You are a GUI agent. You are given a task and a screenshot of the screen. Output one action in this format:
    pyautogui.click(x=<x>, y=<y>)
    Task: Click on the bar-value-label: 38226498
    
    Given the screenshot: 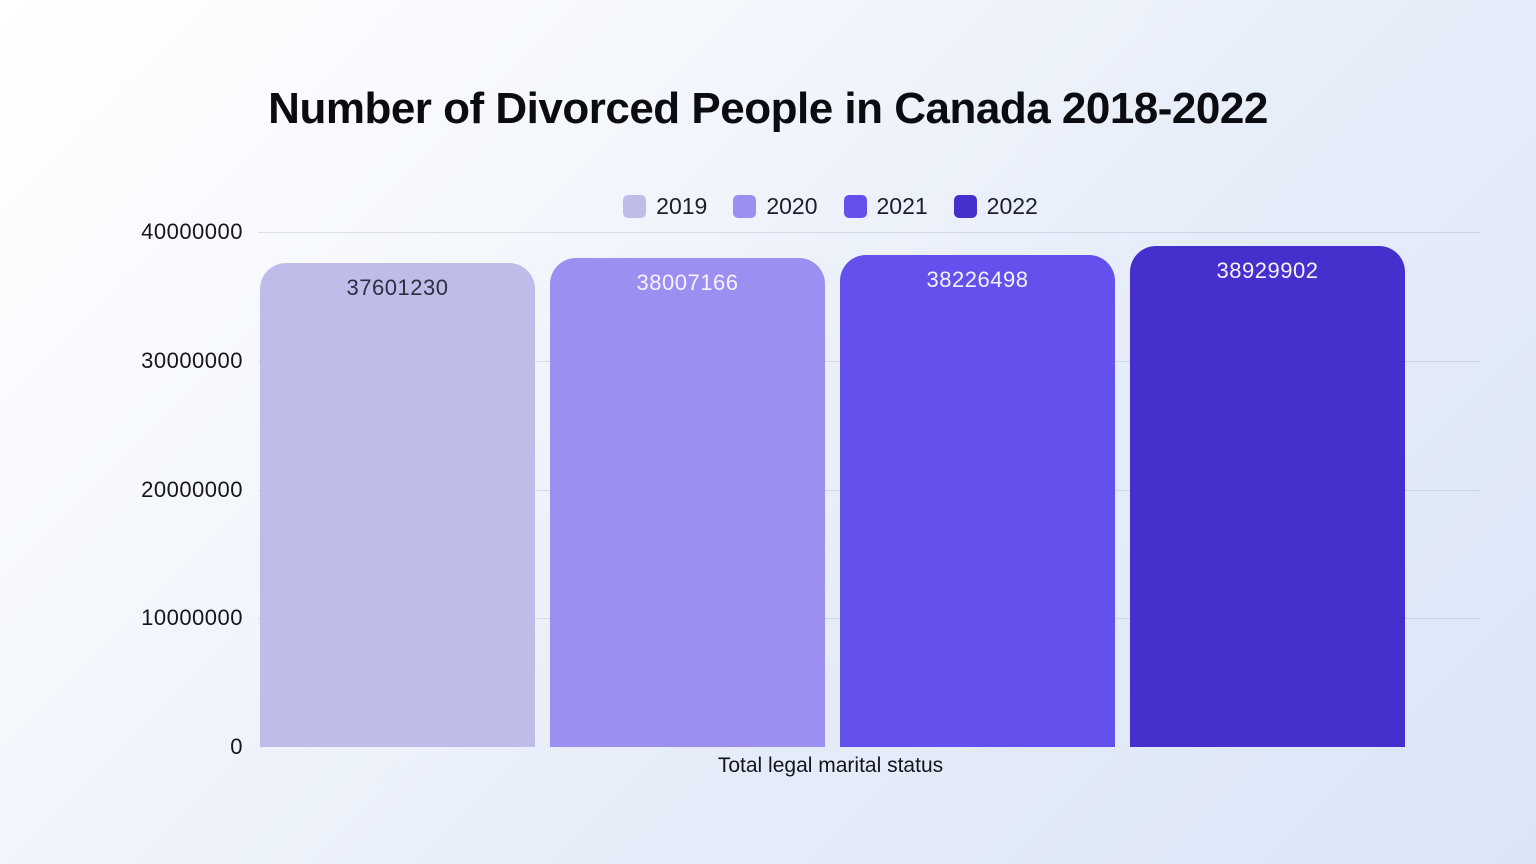 What is the action you would take?
    pyautogui.click(x=977, y=279)
    